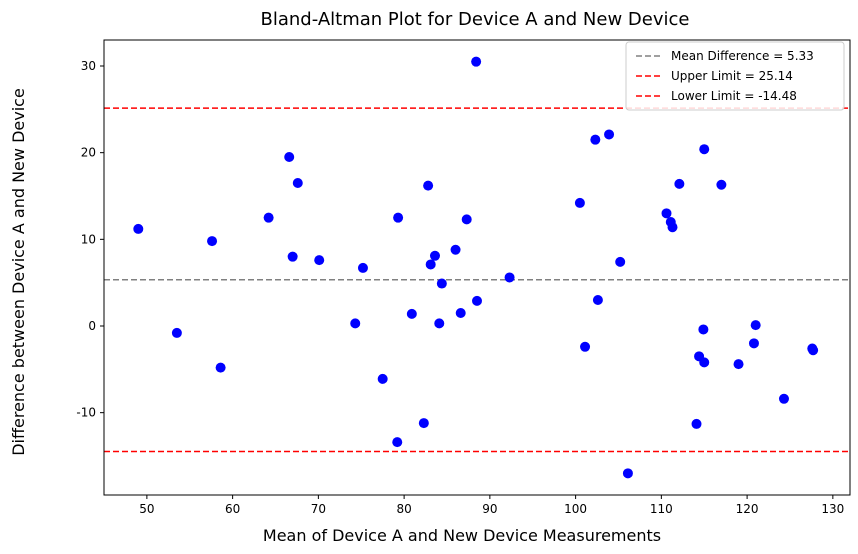 The width and height of the screenshot is (858, 554). I want to click on x-tick-label-2: 70, so click(318, 509).